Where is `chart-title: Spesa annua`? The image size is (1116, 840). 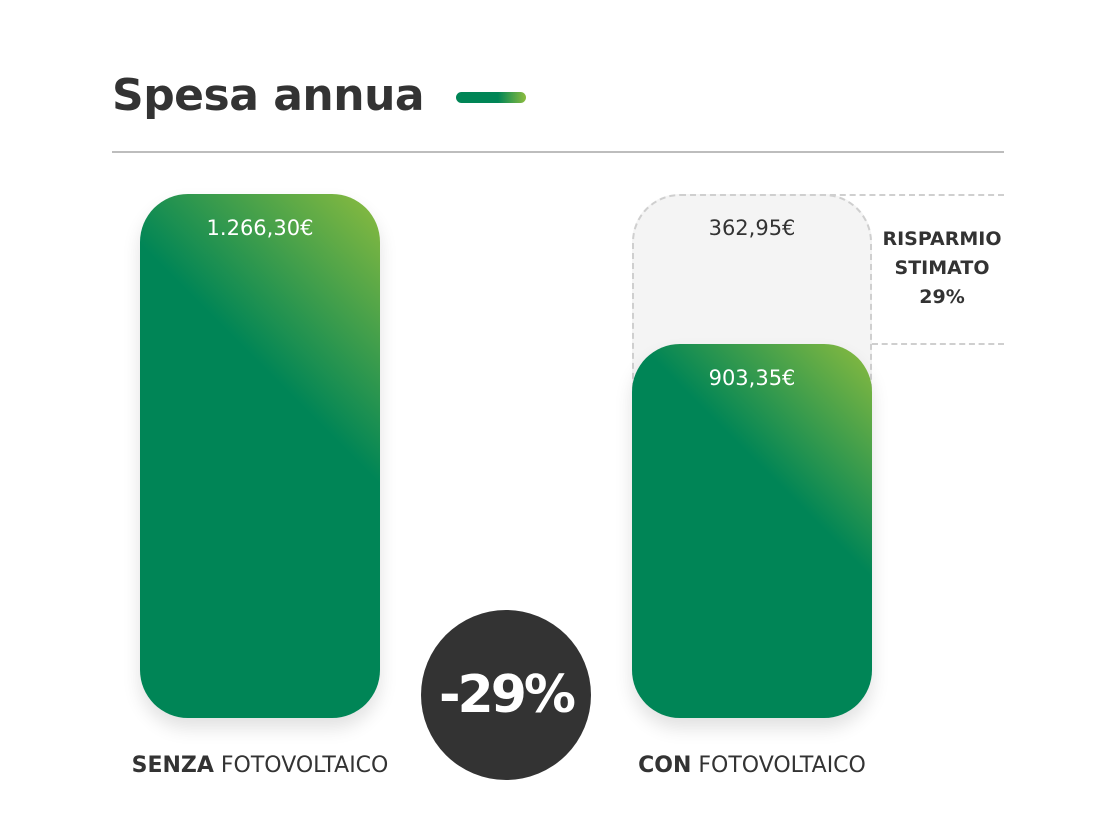 chart-title: Spesa annua is located at coordinates (268, 95).